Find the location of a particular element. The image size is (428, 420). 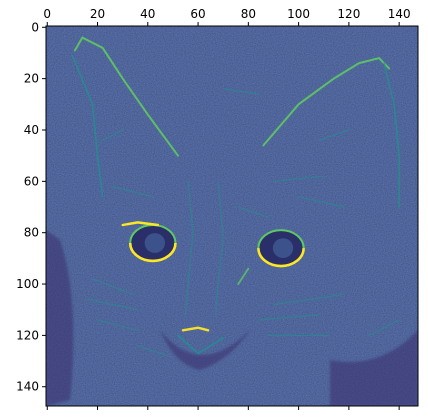

left-eye-upper-highlight is located at coordinates (140, 224).